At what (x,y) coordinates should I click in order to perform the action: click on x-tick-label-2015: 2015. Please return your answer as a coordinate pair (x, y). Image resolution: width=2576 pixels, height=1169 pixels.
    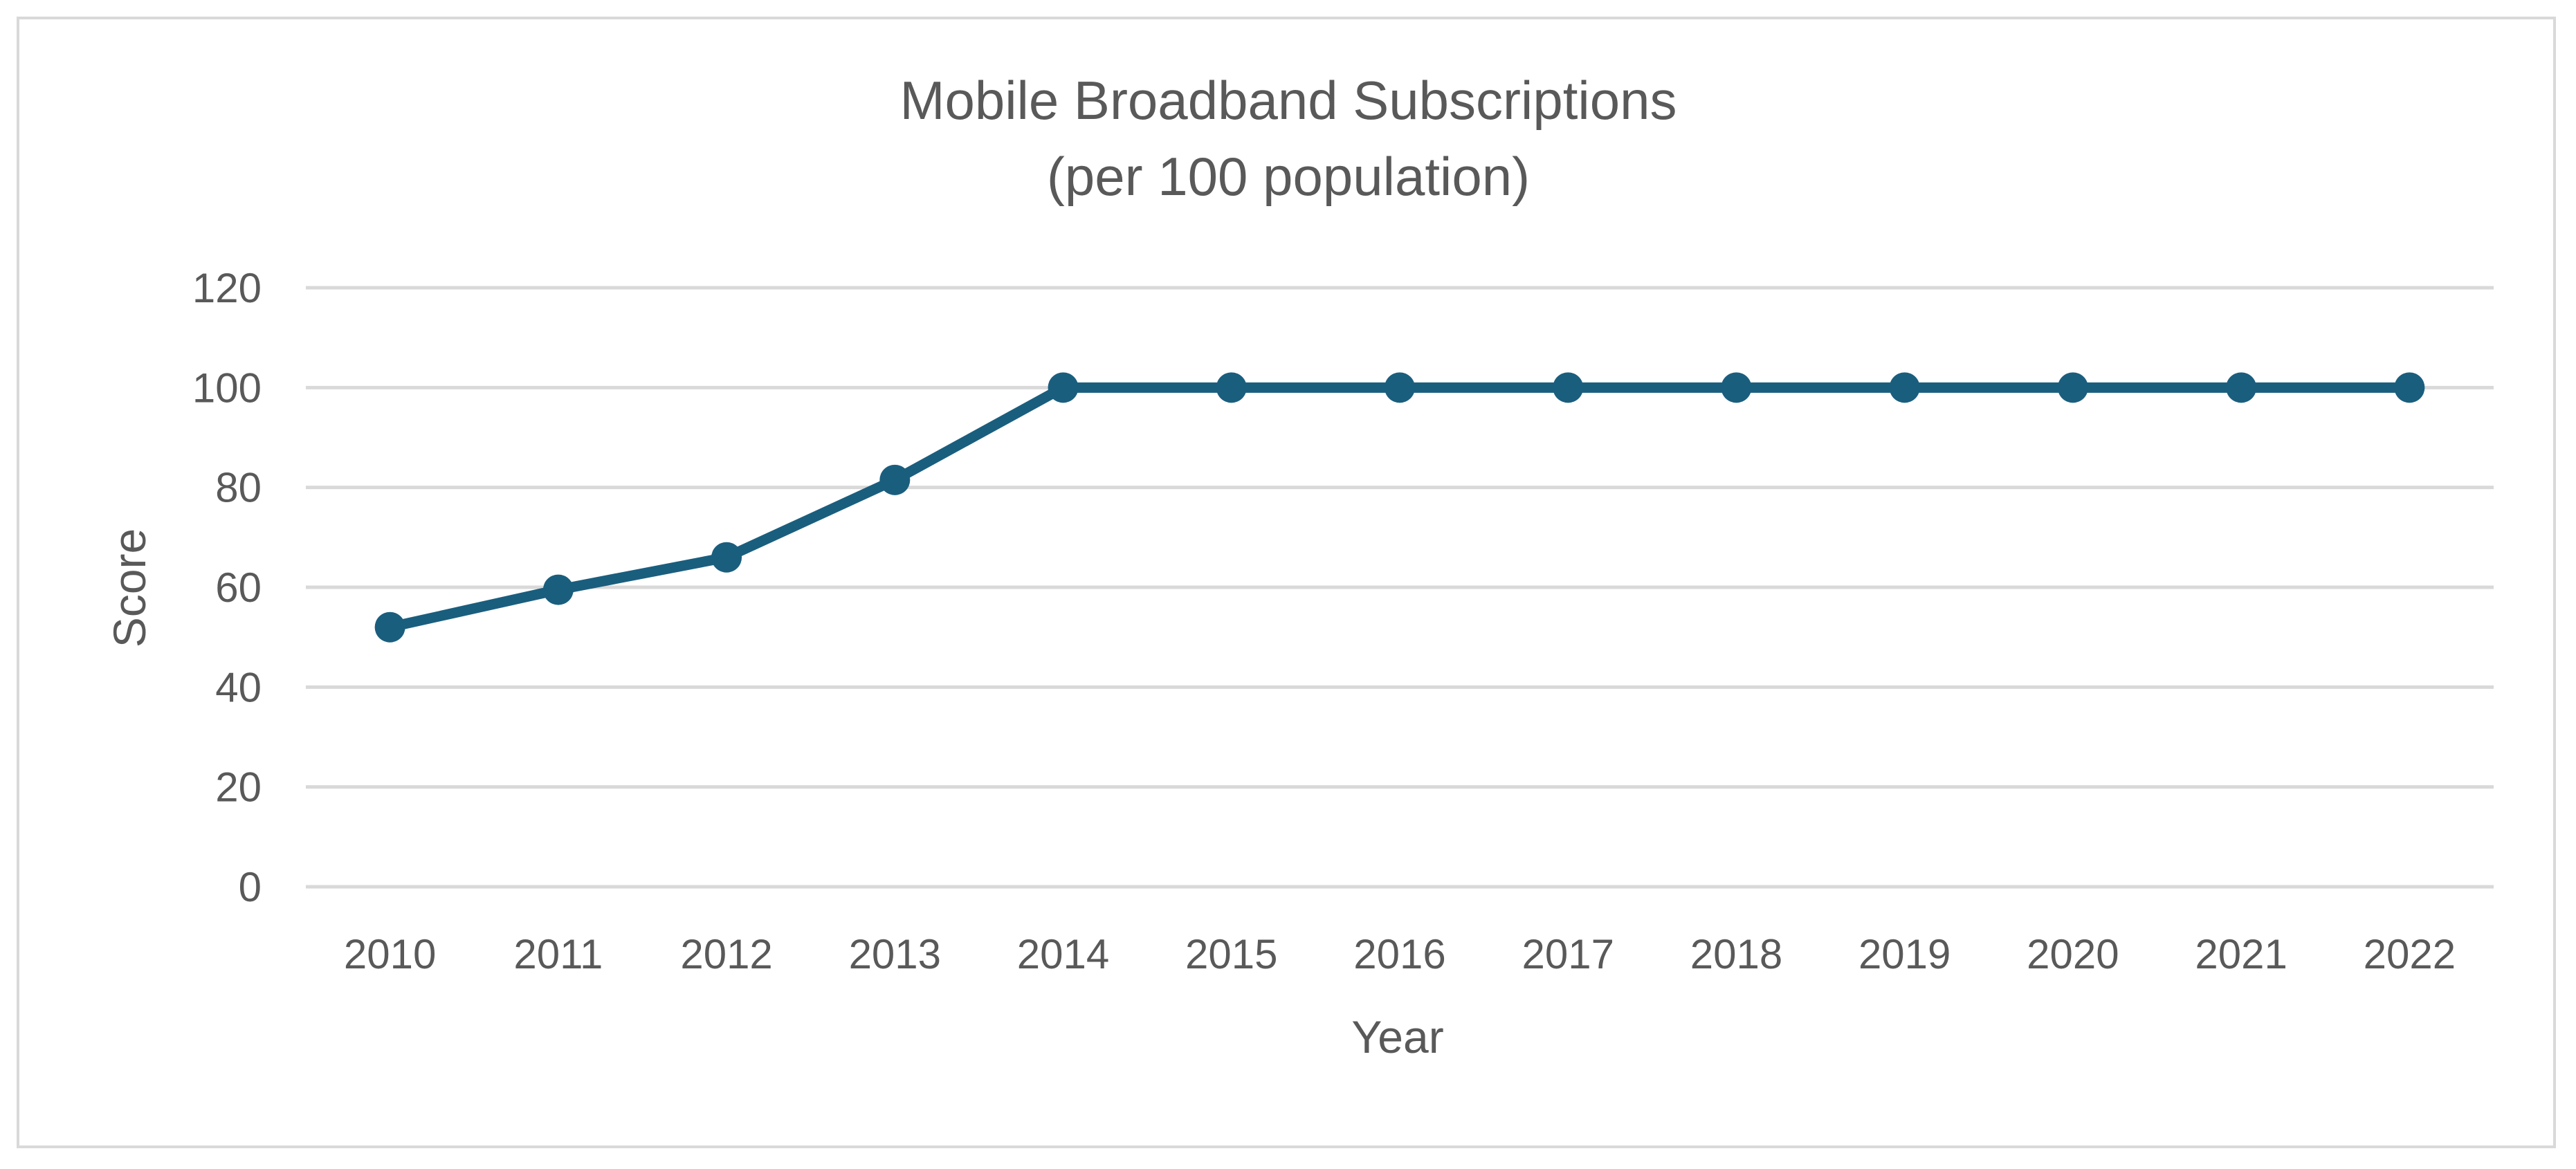
    Looking at the image, I should click on (1231, 954).